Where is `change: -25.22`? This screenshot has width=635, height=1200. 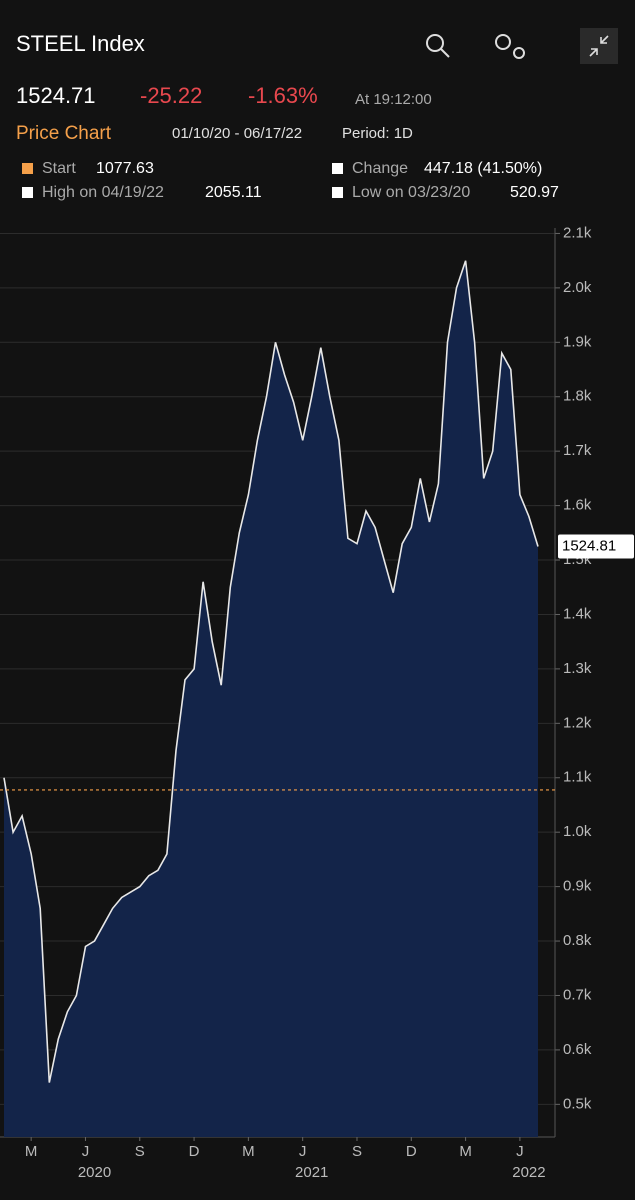
change: -25.22 is located at coordinates (171, 95).